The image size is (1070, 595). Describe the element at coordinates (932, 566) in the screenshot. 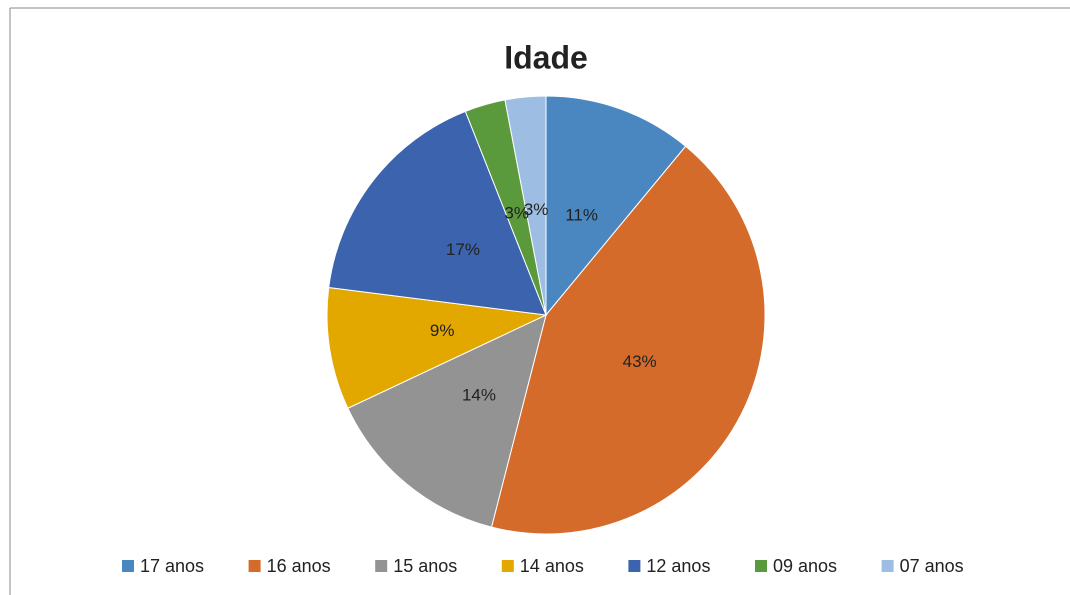

I see `legend-label: 07 anos` at that location.